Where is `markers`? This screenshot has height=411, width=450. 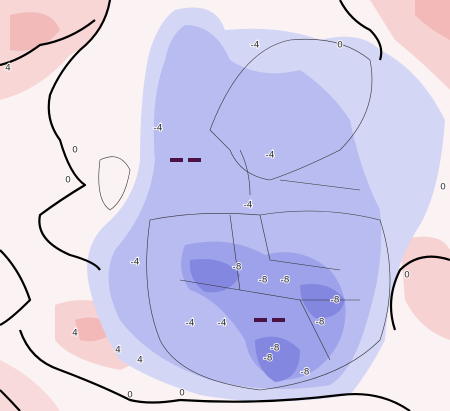
markers is located at coordinates (227, 240).